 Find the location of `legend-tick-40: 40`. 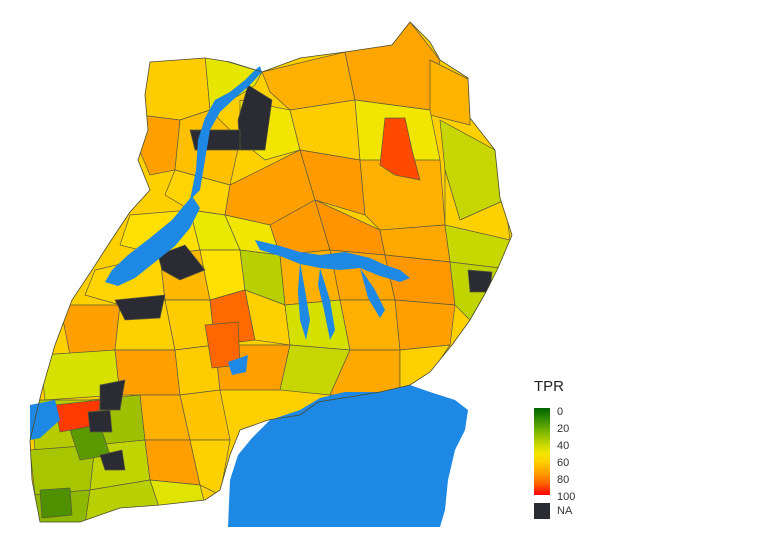

legend-tick-40: 40 is located at coordinates (563, 446).